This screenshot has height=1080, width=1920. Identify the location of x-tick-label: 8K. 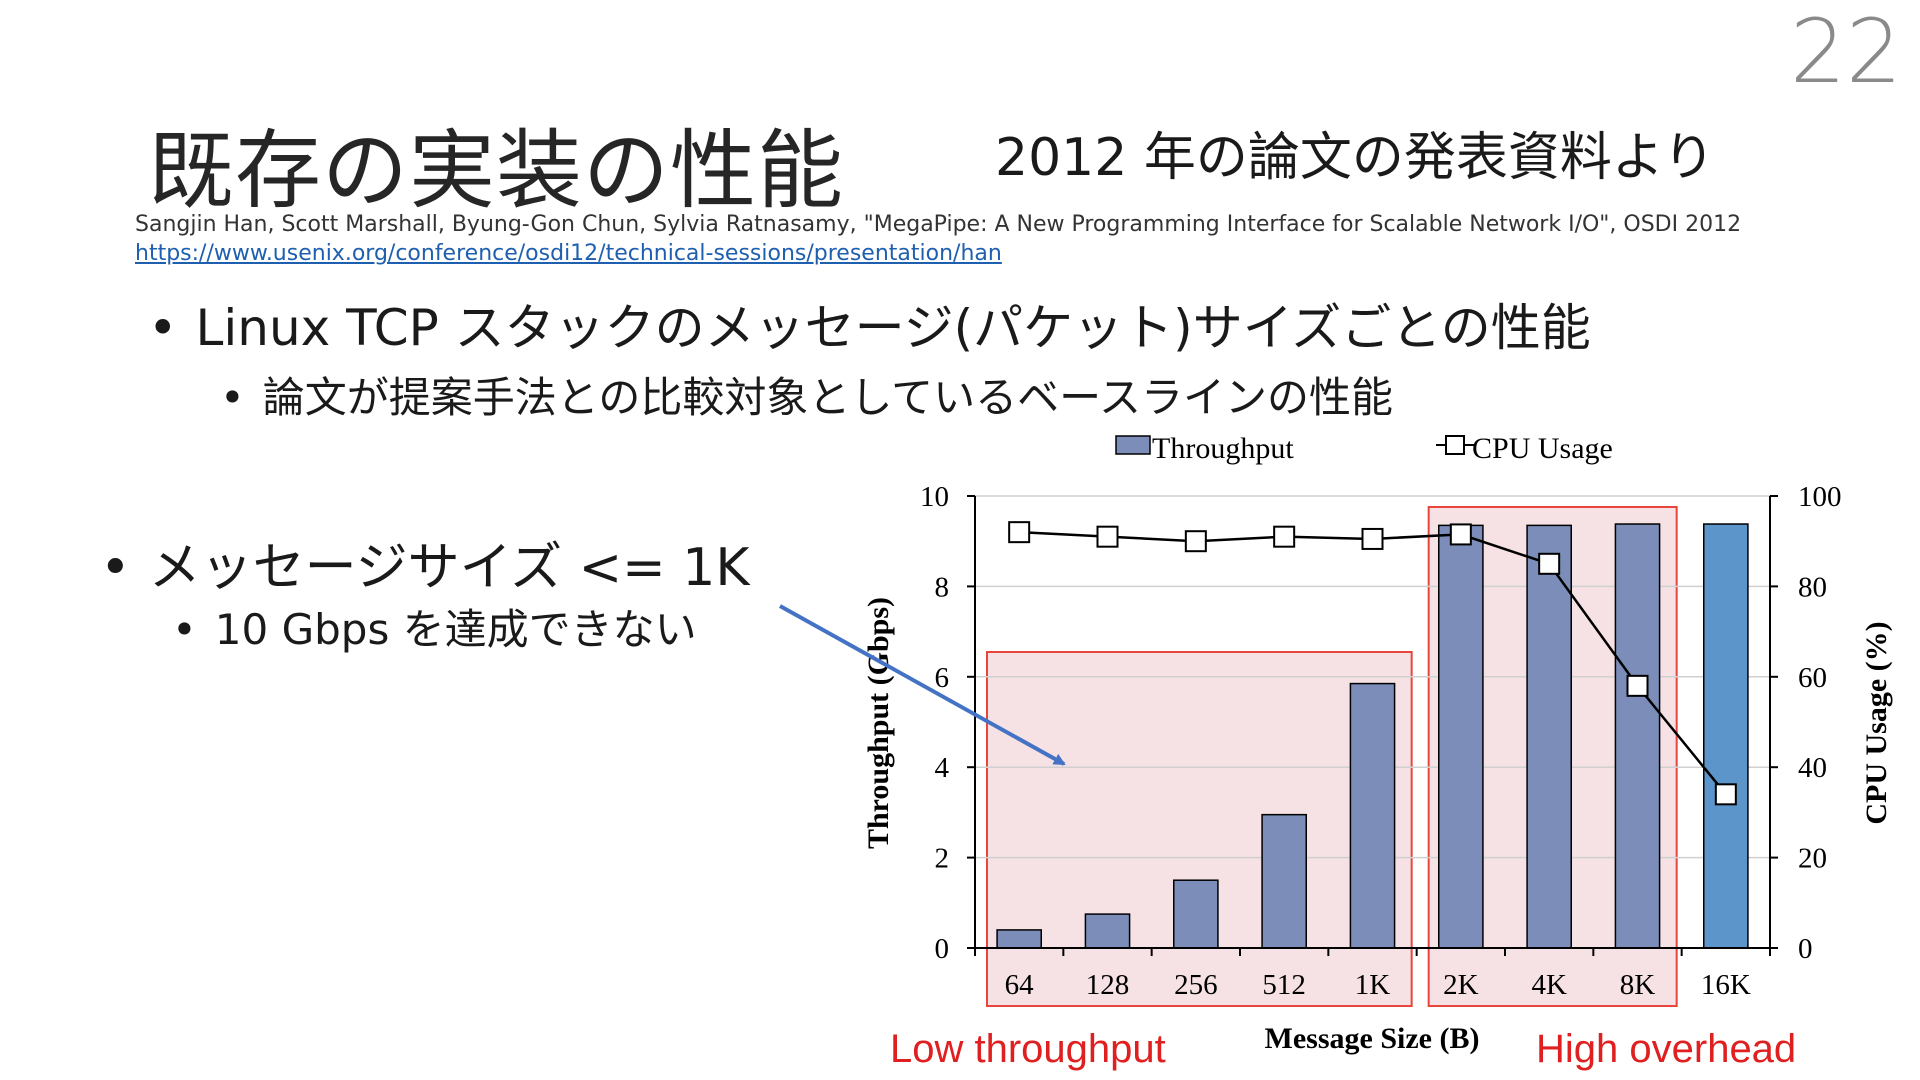
(1638, 985).